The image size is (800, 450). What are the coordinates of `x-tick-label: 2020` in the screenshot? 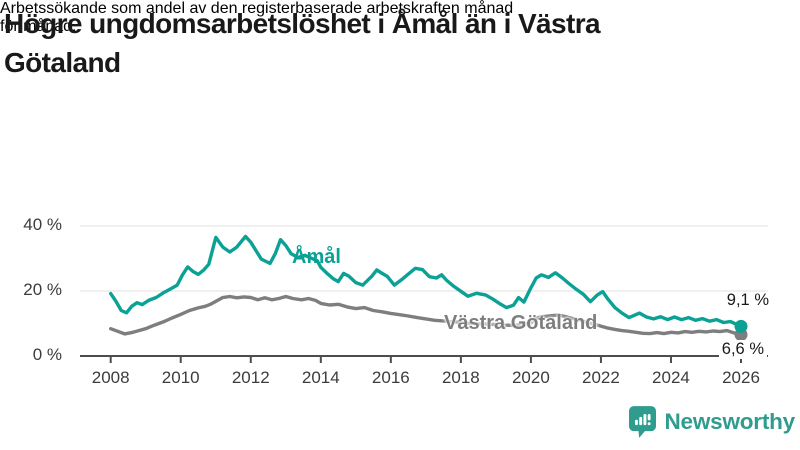 It's located at (530, 377).